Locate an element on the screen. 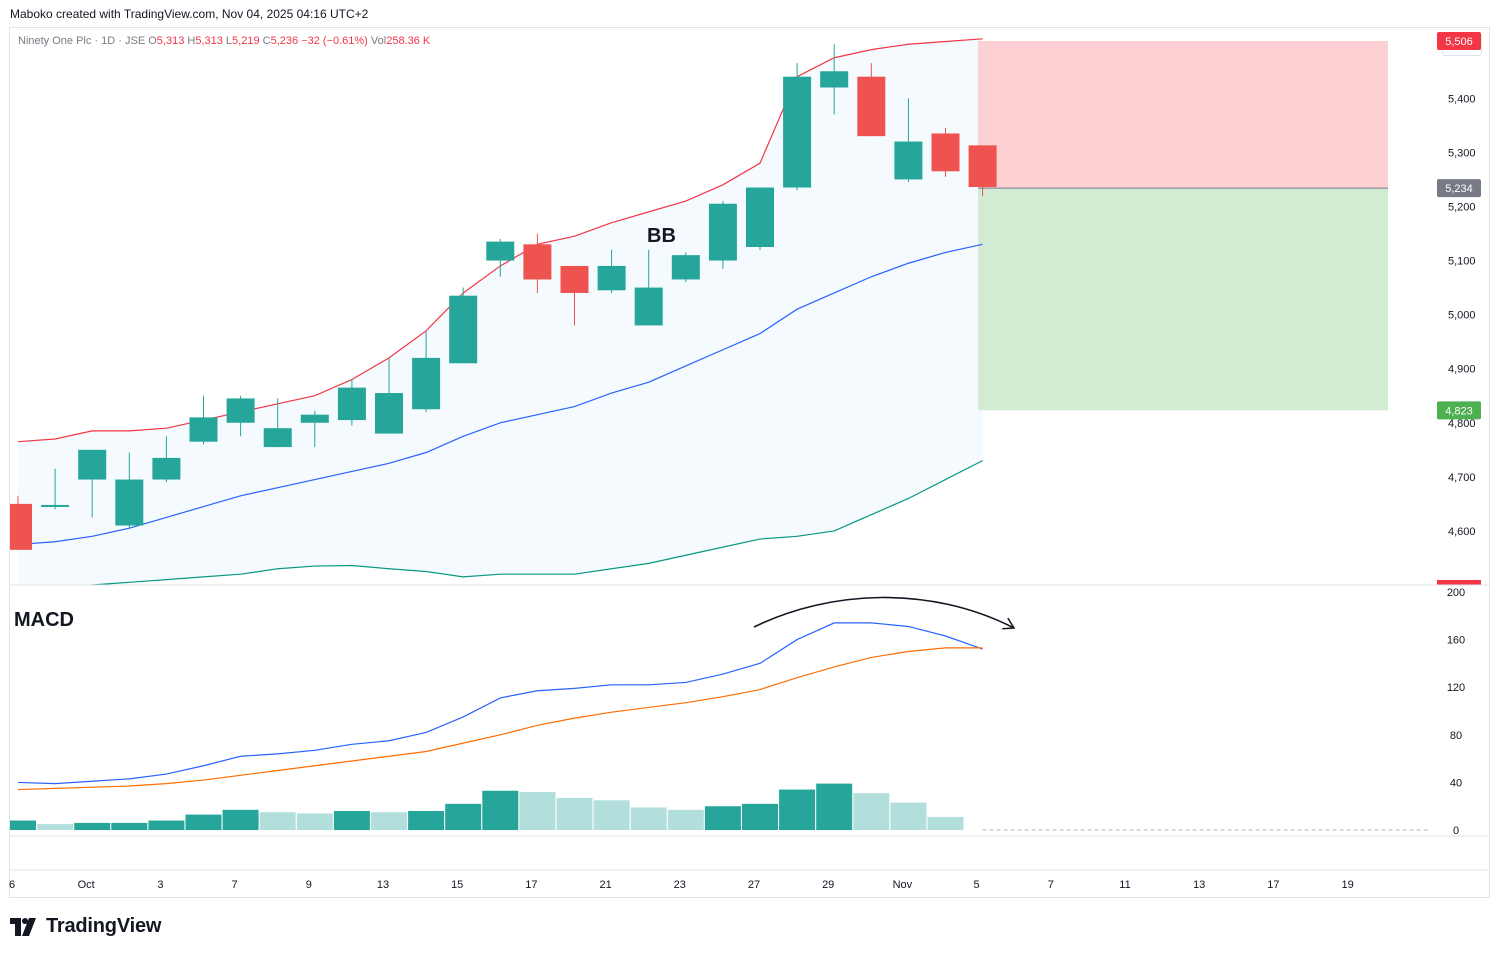 The image size is (1500, 958). risk-zone is located at coordinates (1183, 114).